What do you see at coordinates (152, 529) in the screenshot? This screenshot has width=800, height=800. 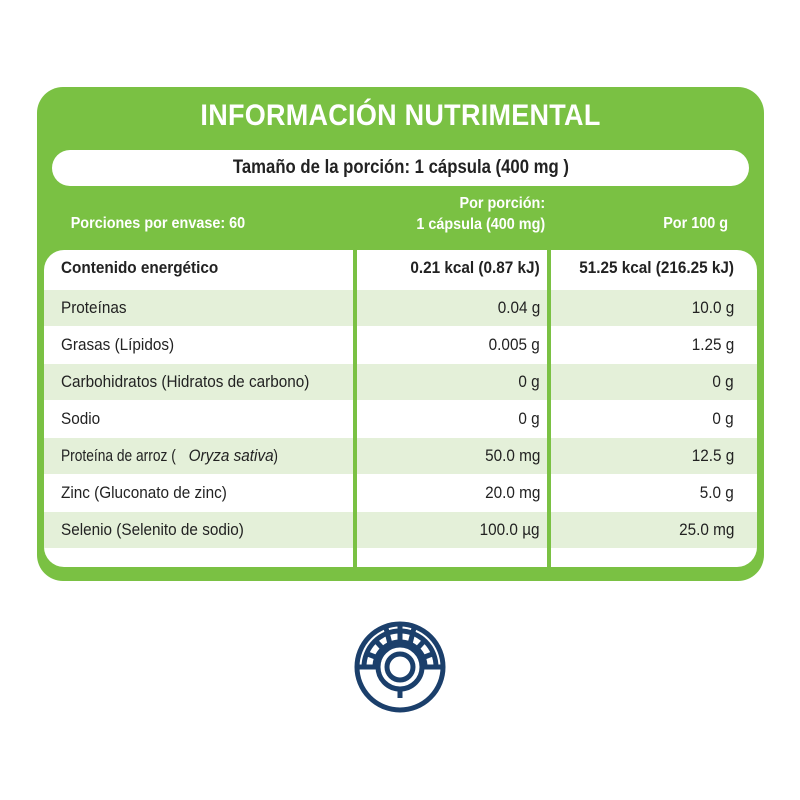 I see `nutrient-name: Selenio (Selenito de sodio)` at bounding box center [152, 529].